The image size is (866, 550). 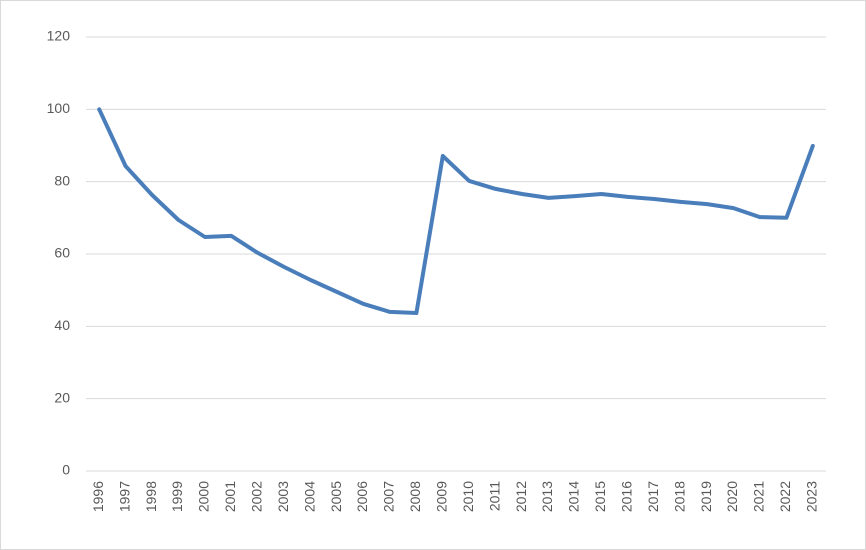 What do you see at coordinates (336, 496) in the screenshot?
I see `x-tick-label: 2005` at bounding box center [336, 496].